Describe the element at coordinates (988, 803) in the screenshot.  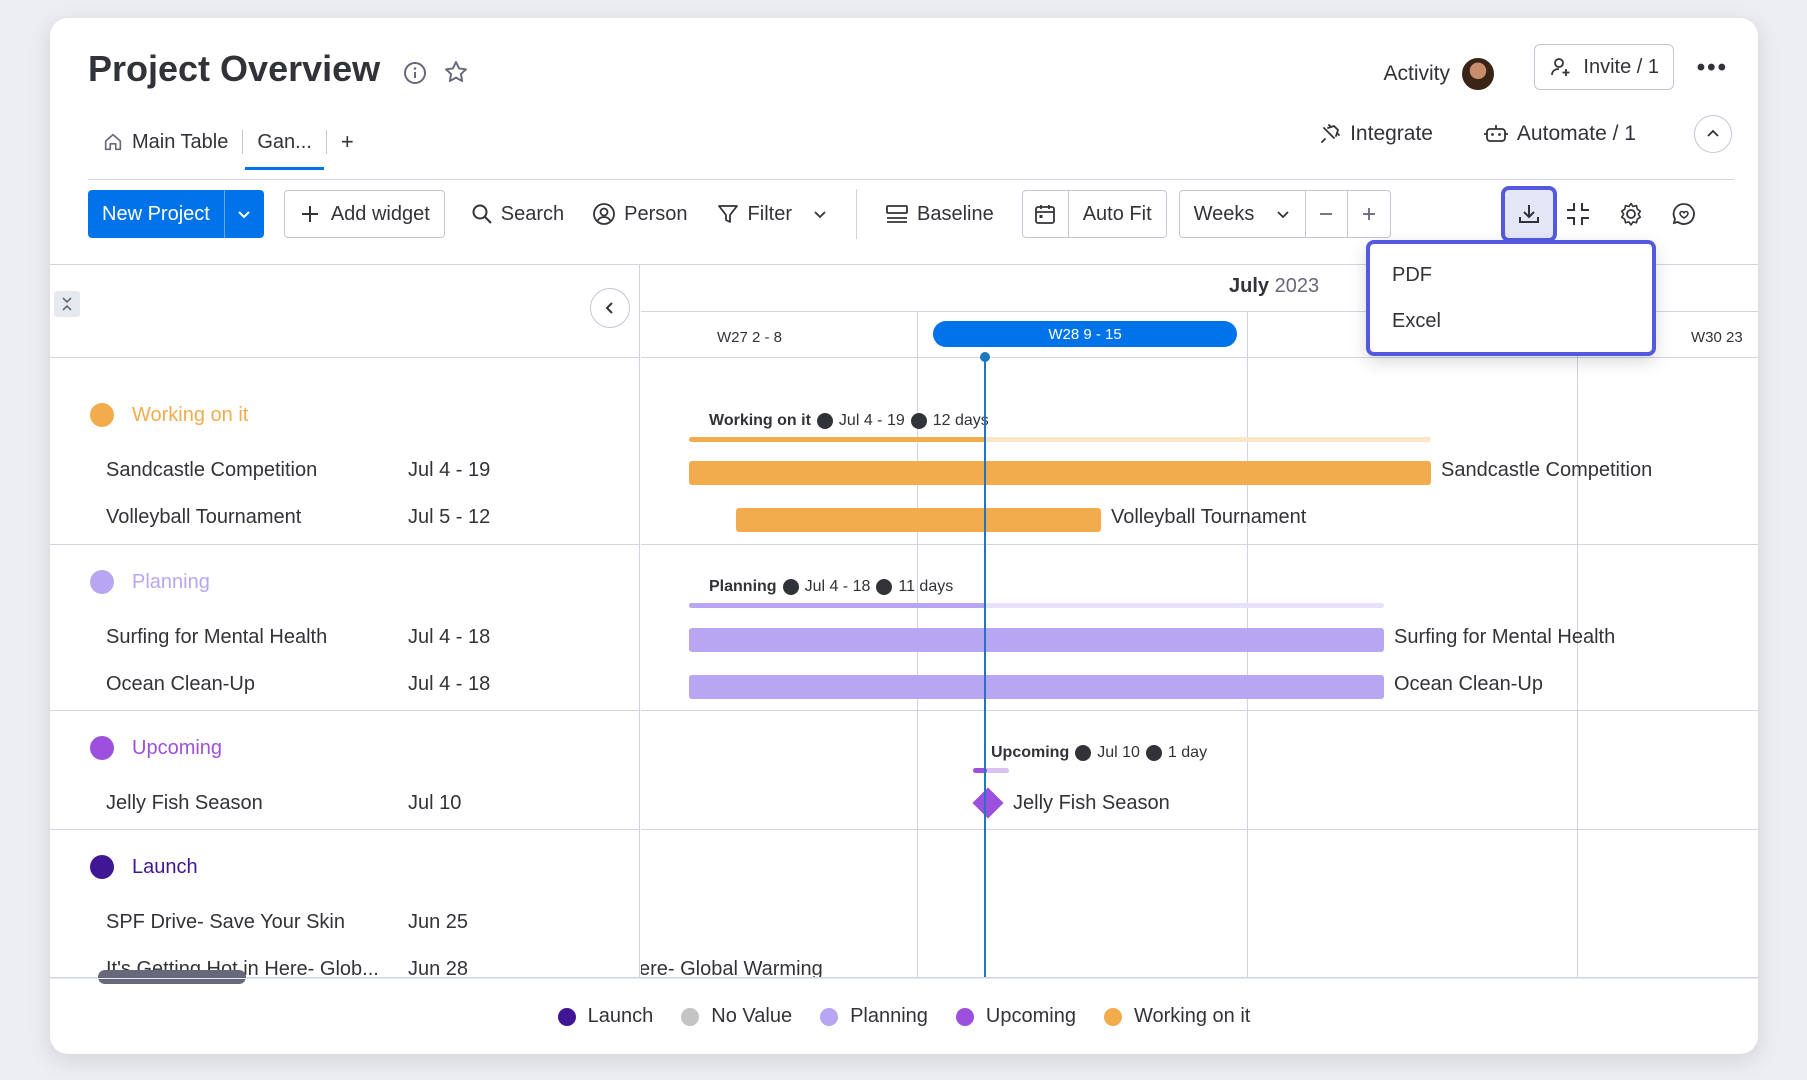
I see `milestone-diamond` at that location.